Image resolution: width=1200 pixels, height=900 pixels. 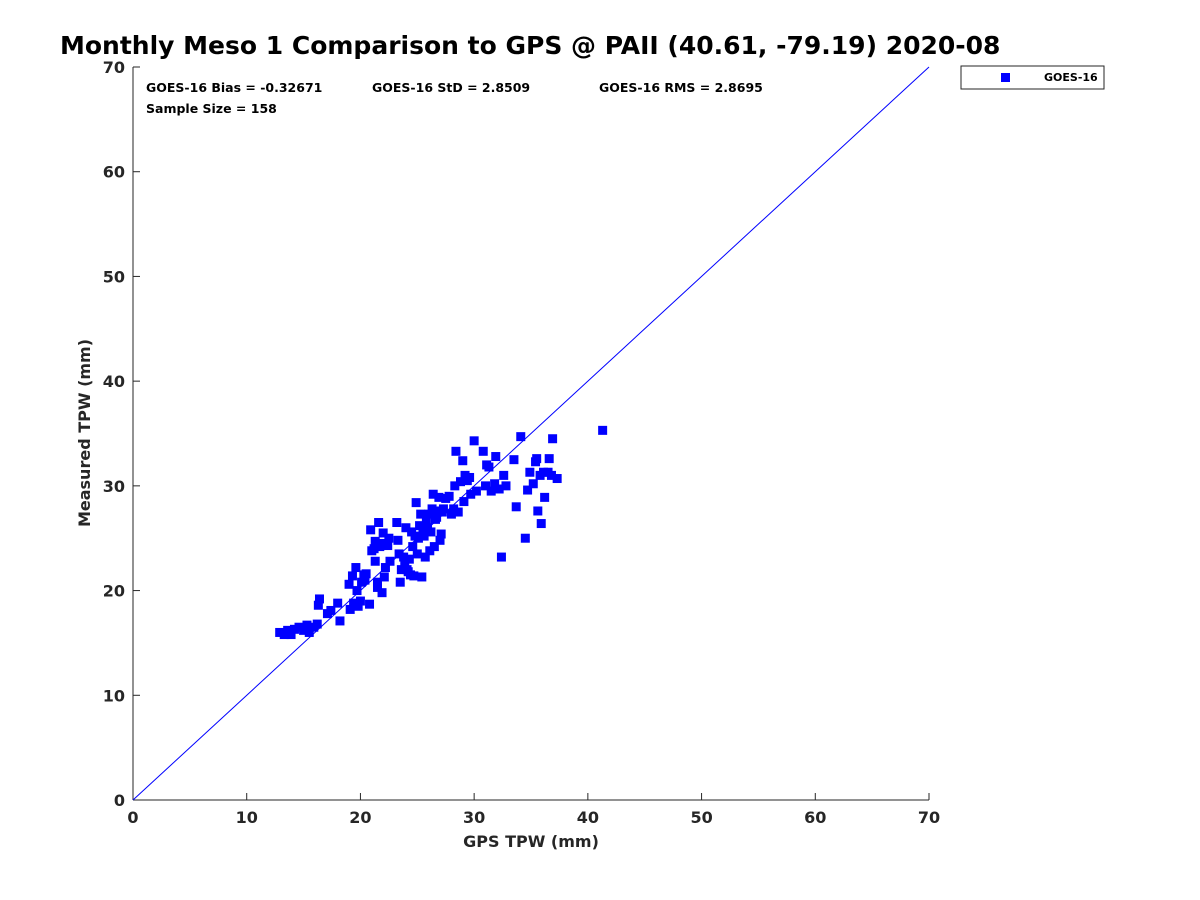 I want to click on legend-label: GOES-16, so click(x=1071, y=77).